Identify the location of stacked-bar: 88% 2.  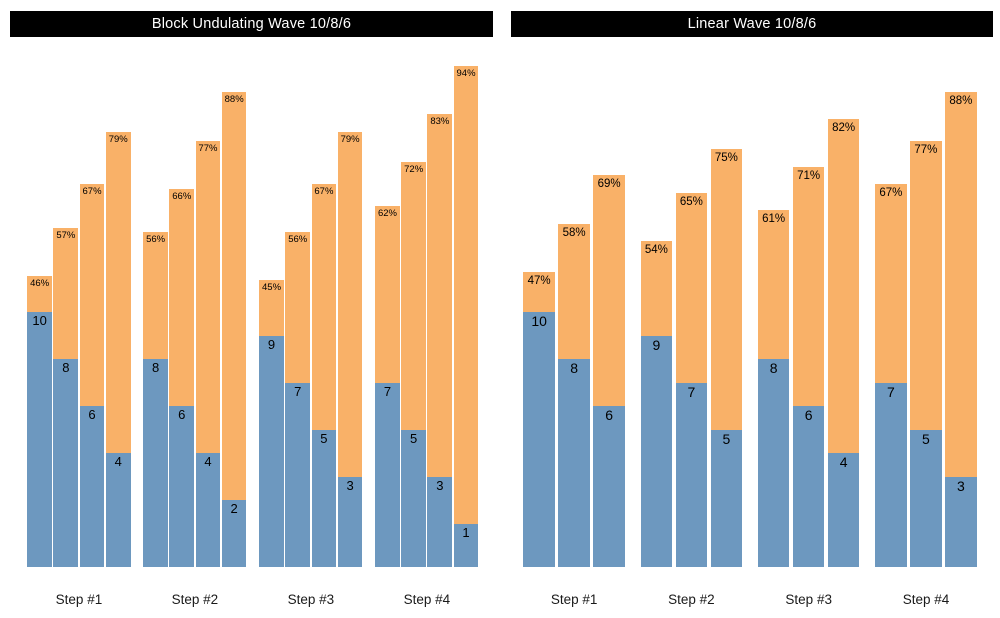
(234, 329).